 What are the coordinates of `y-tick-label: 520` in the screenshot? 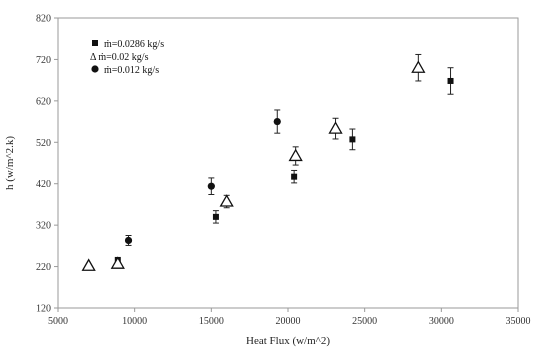 It's located at (43, 143).